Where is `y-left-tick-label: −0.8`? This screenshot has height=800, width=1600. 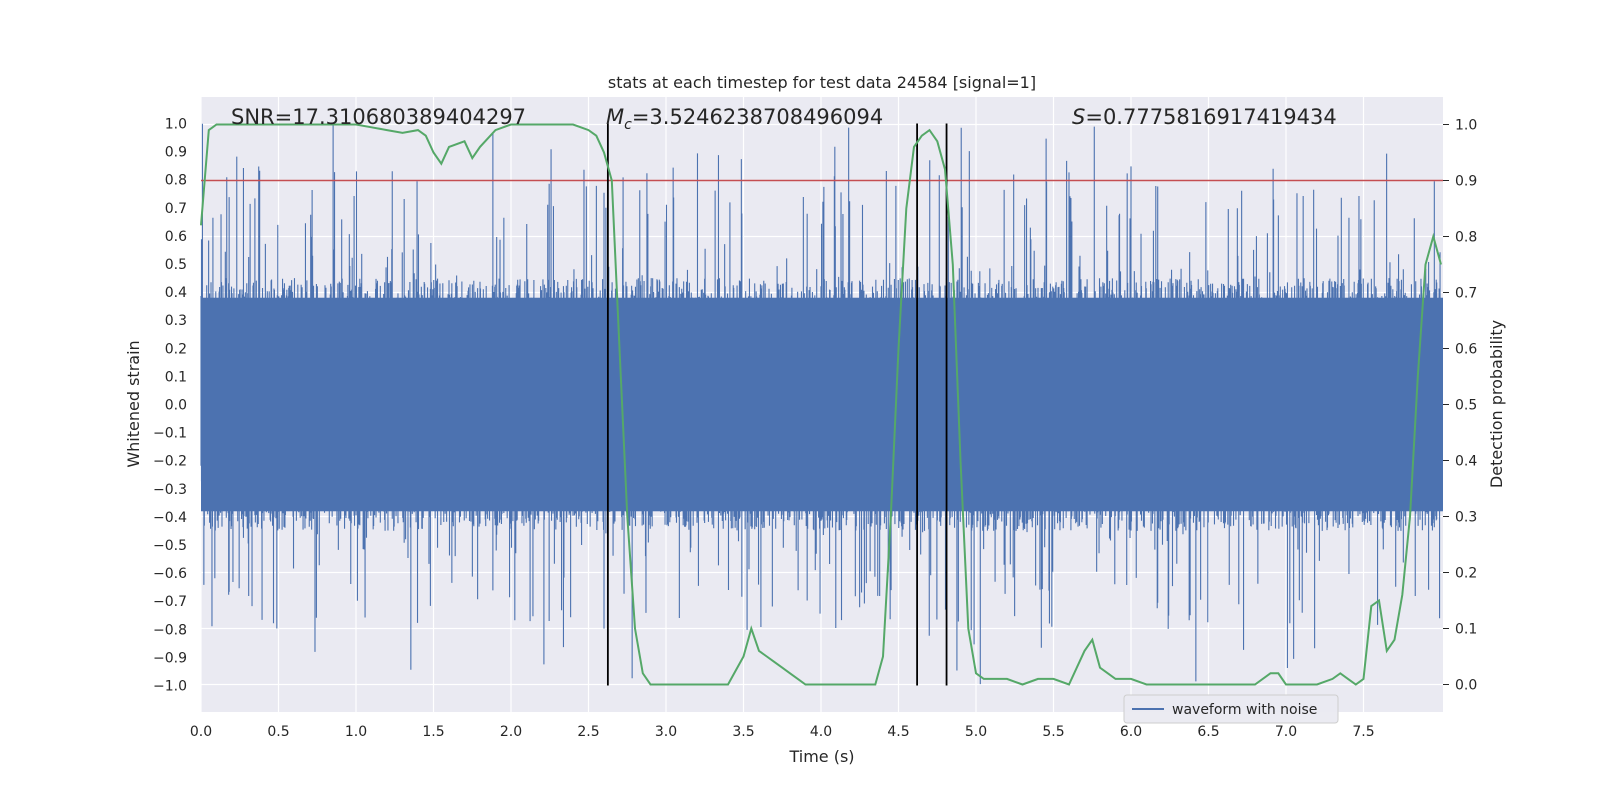
y-left-tick-label: −0.8 is located at coordinates (170, 630).